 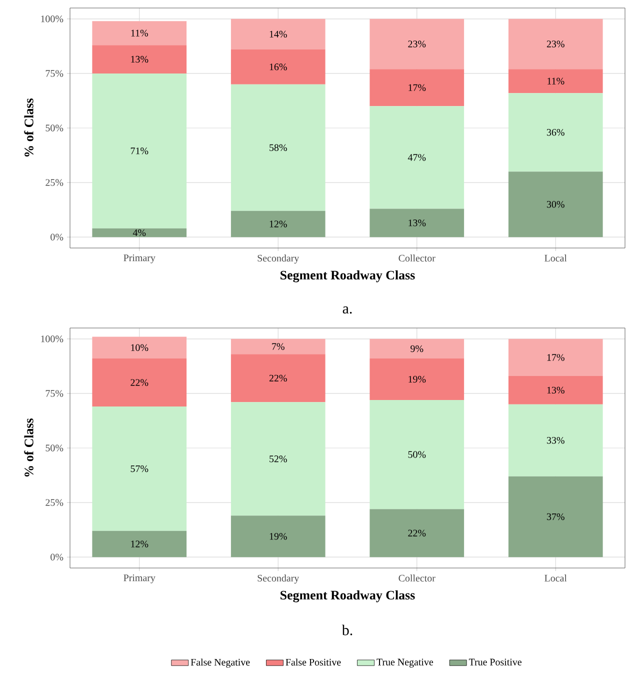 I want to click on data-label: 4%, so click(x=139, y=232).